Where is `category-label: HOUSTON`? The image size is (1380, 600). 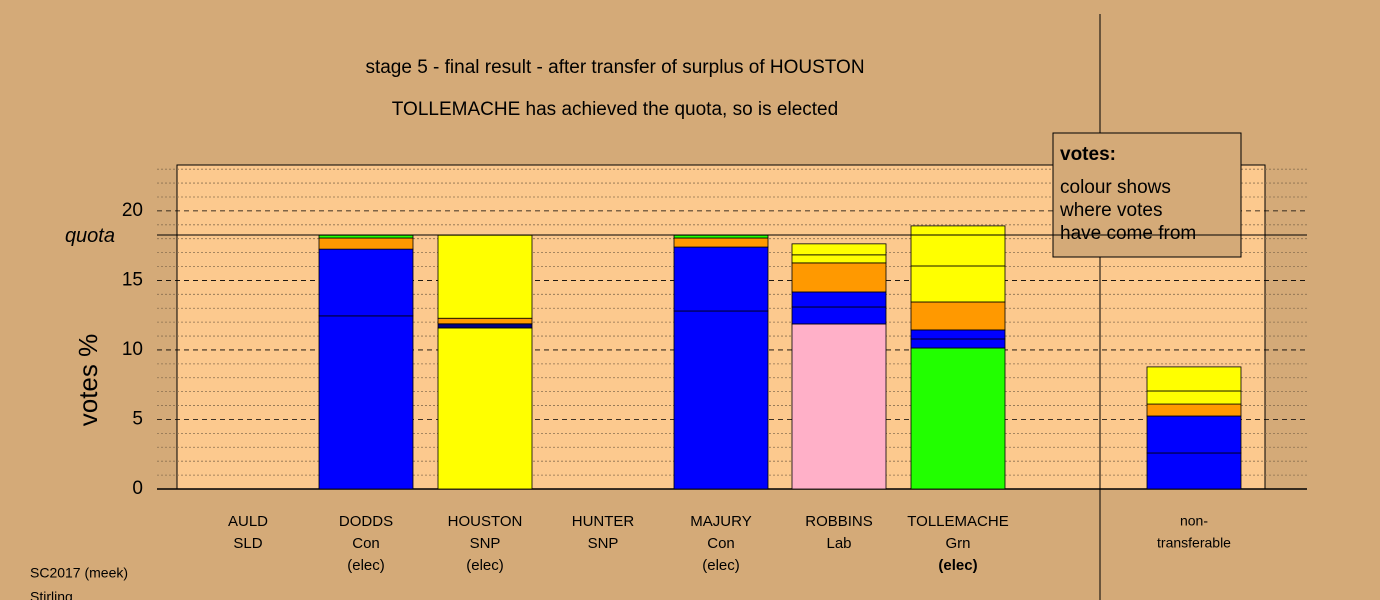
category-label: HOUSTON is located at coordinates (485, 521).